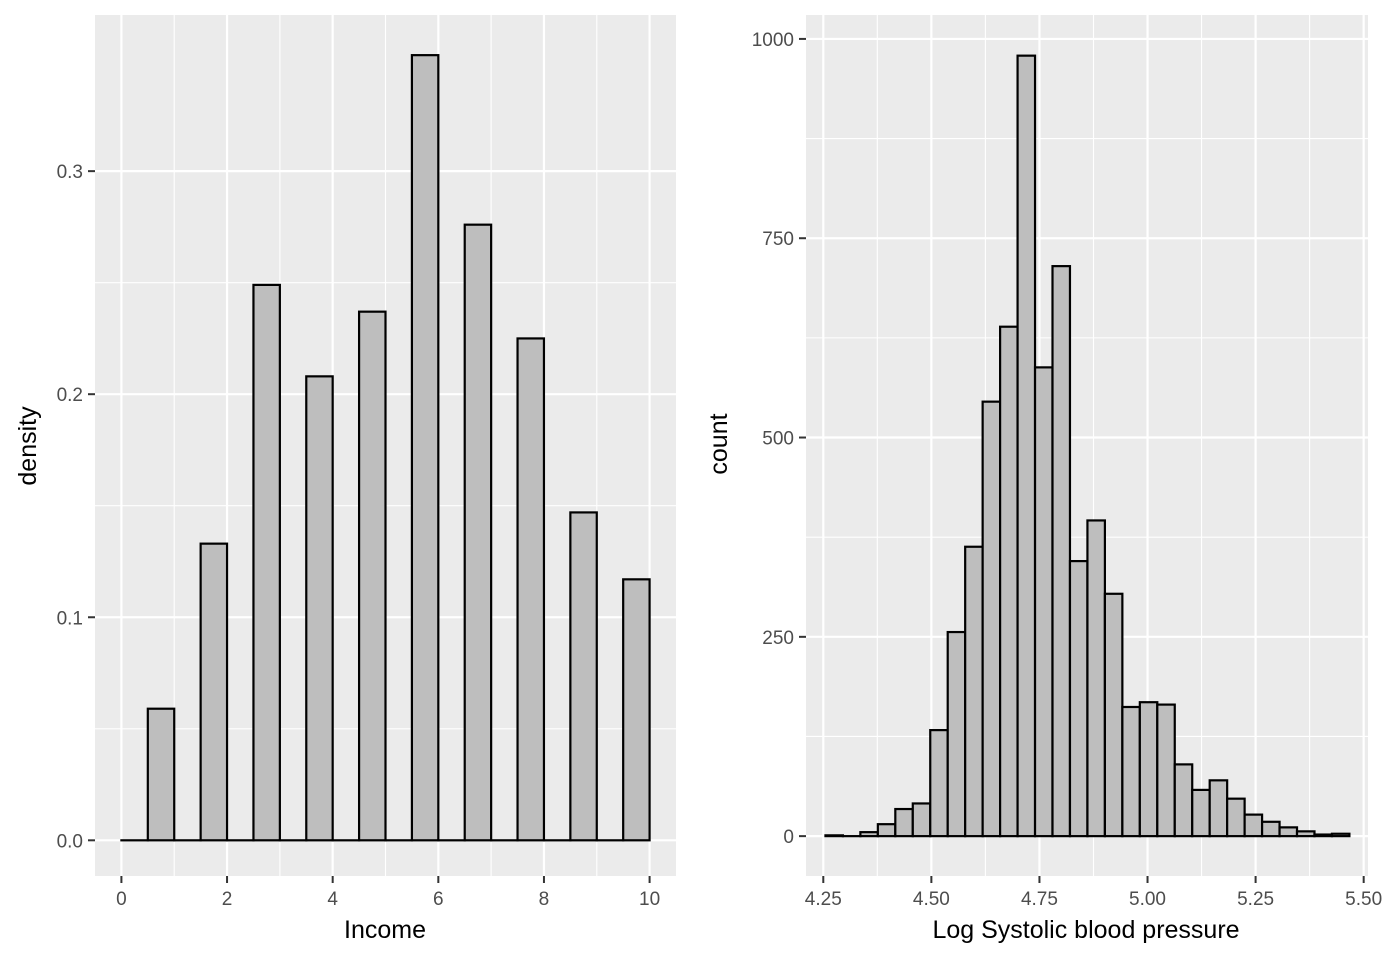 The image size is (1382, 960). Describe the element at coordinates (778, 239) in the screenshot. I see `y-tick-label: 750` at that location.